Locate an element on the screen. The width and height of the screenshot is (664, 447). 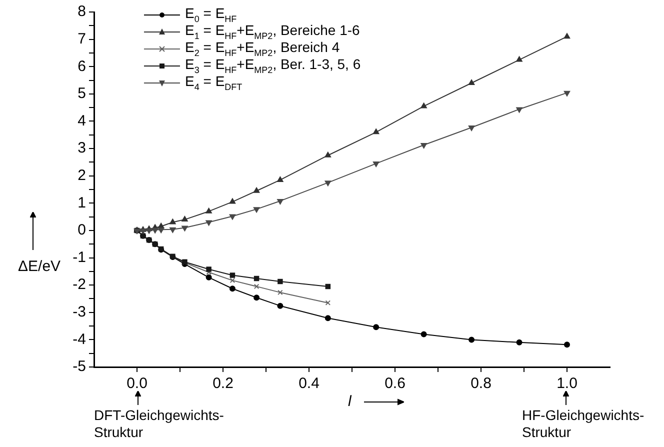
x-tick-label: 0.2 is located at coordinates (223, 383).